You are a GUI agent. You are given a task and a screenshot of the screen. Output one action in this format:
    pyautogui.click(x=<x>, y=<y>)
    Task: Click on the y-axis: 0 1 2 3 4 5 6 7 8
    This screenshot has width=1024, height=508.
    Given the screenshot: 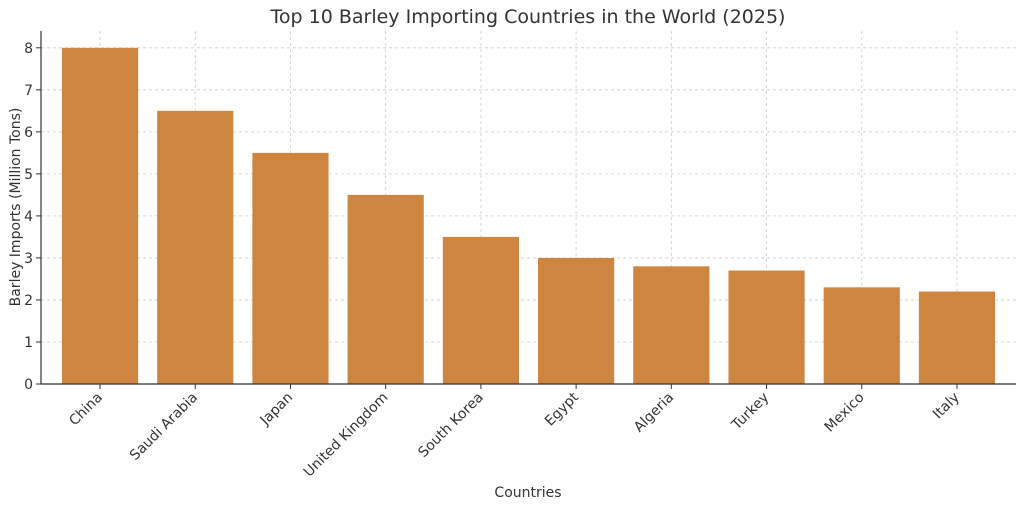 What is the action you would take?
    pyautogui.click(x=33, y=212)
    